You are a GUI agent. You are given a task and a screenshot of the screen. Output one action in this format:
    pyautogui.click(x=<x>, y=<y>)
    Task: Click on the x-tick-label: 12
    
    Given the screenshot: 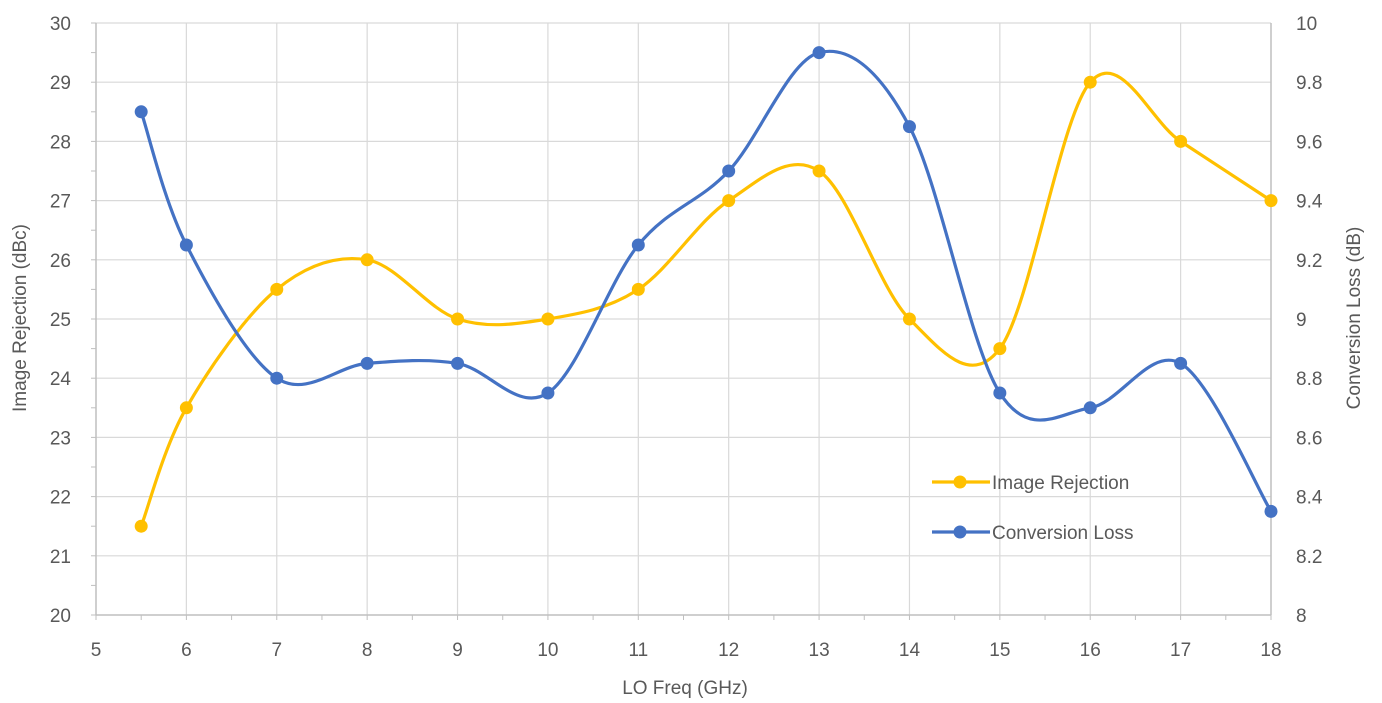 What is the action you would take?
    pyautogui.click(x=728, y=650)
    